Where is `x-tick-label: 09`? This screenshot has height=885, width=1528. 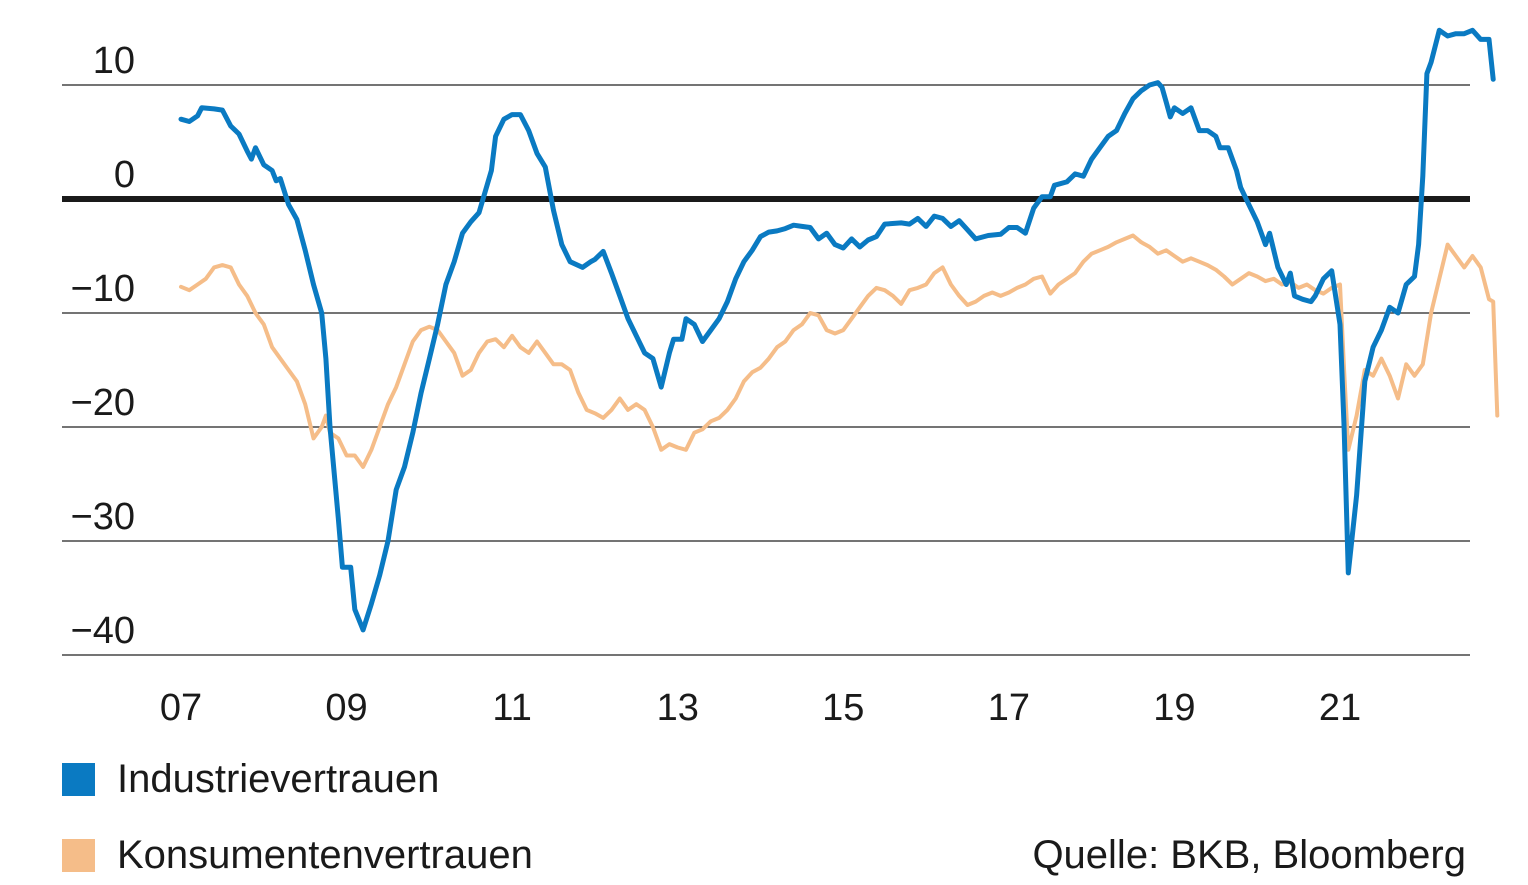
x-tick-label: 09 is located at coordinates (346, 708).